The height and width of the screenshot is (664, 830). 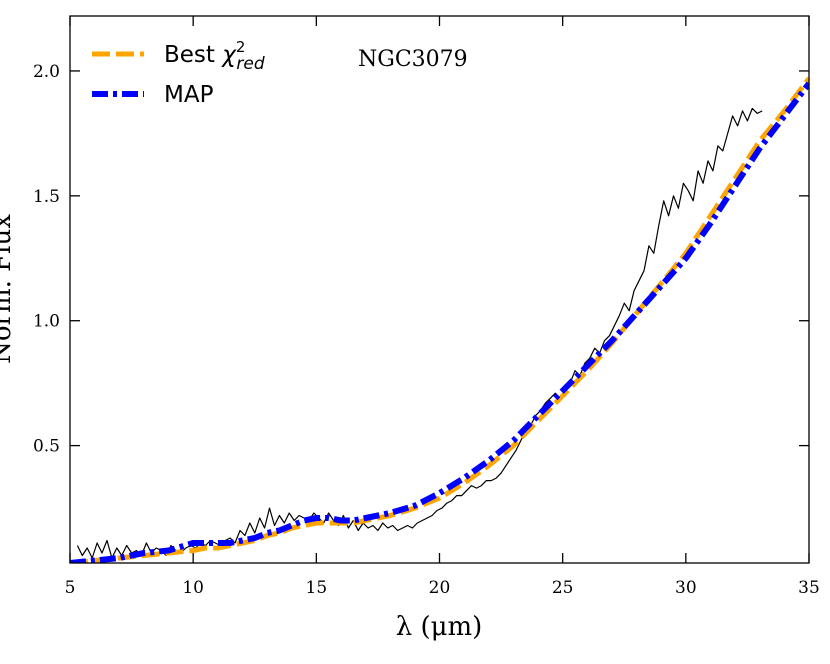 I want to click on x-tick-label: 10, so click(x=193, y=588).